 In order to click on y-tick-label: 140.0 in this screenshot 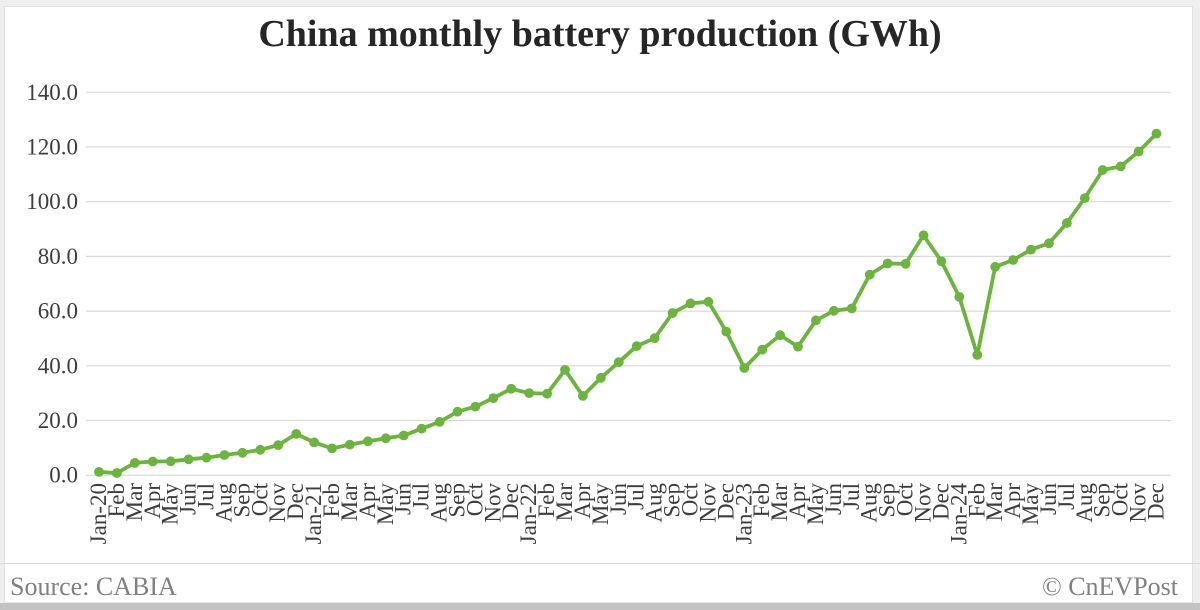, I will do `click(52, 92)`.